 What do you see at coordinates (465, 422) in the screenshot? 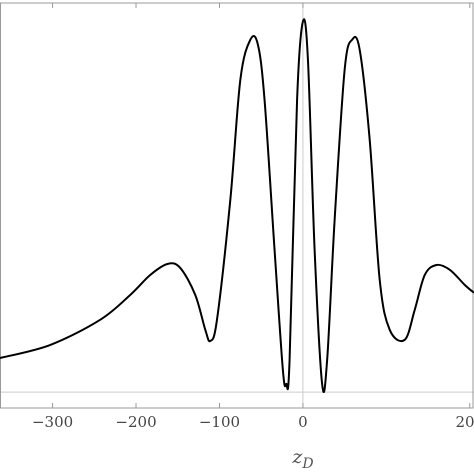
I see `x-tick-label: 200` at bounding box center [465, 422].